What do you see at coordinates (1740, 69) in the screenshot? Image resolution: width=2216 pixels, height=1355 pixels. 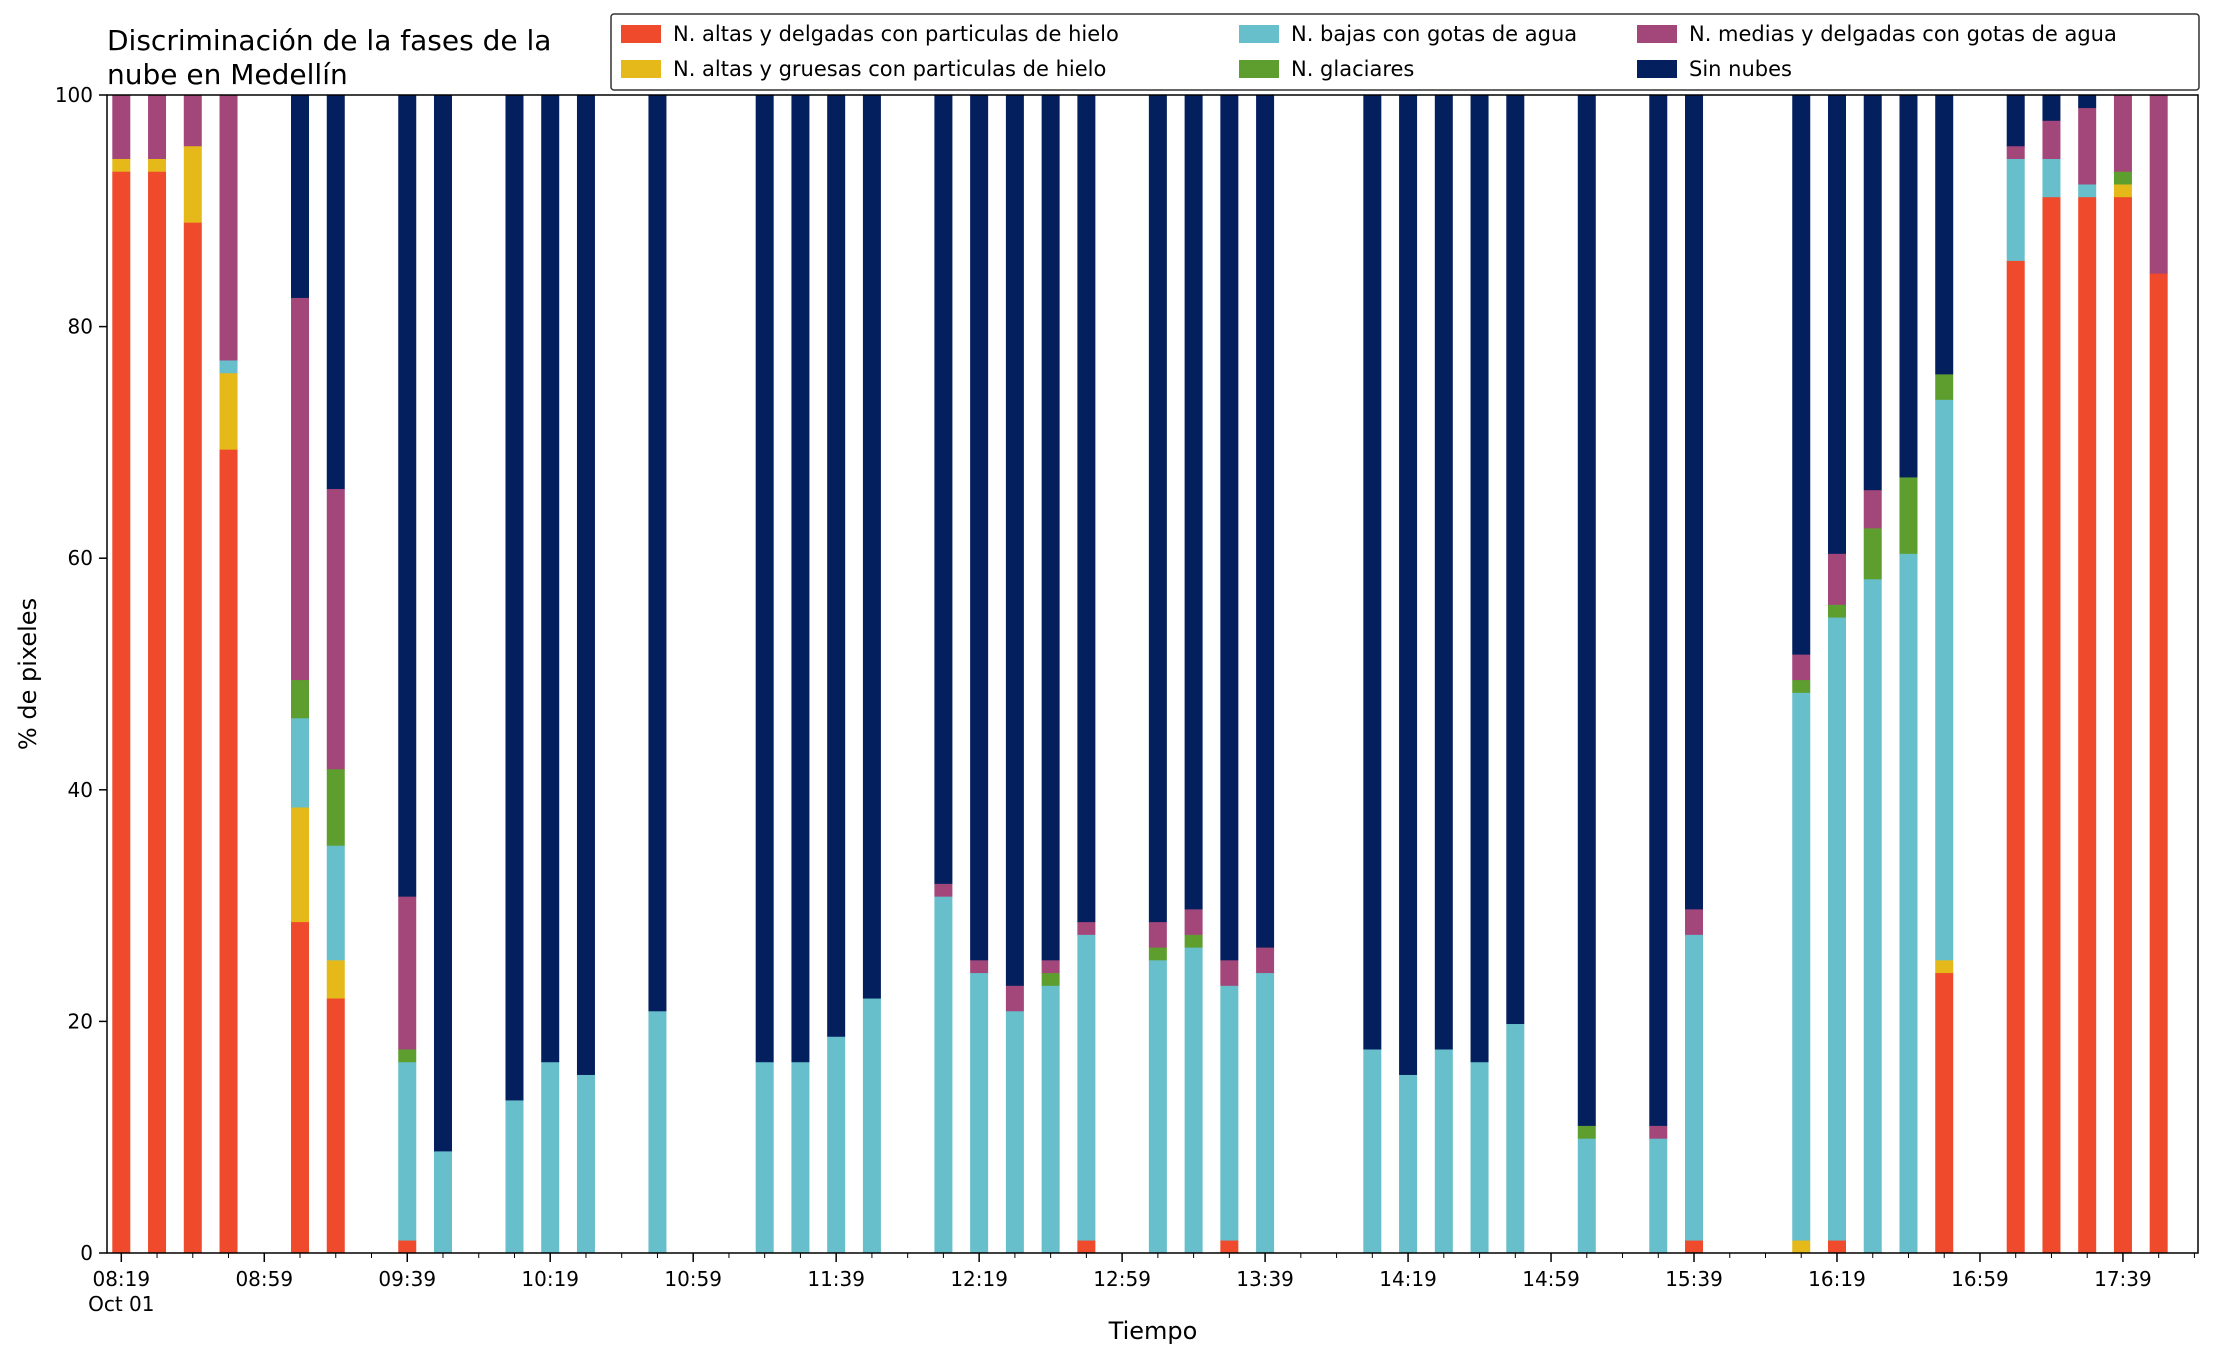 I see `legend-label-sin_nubes: Sin nubes` at bounding box center [1740, 69].